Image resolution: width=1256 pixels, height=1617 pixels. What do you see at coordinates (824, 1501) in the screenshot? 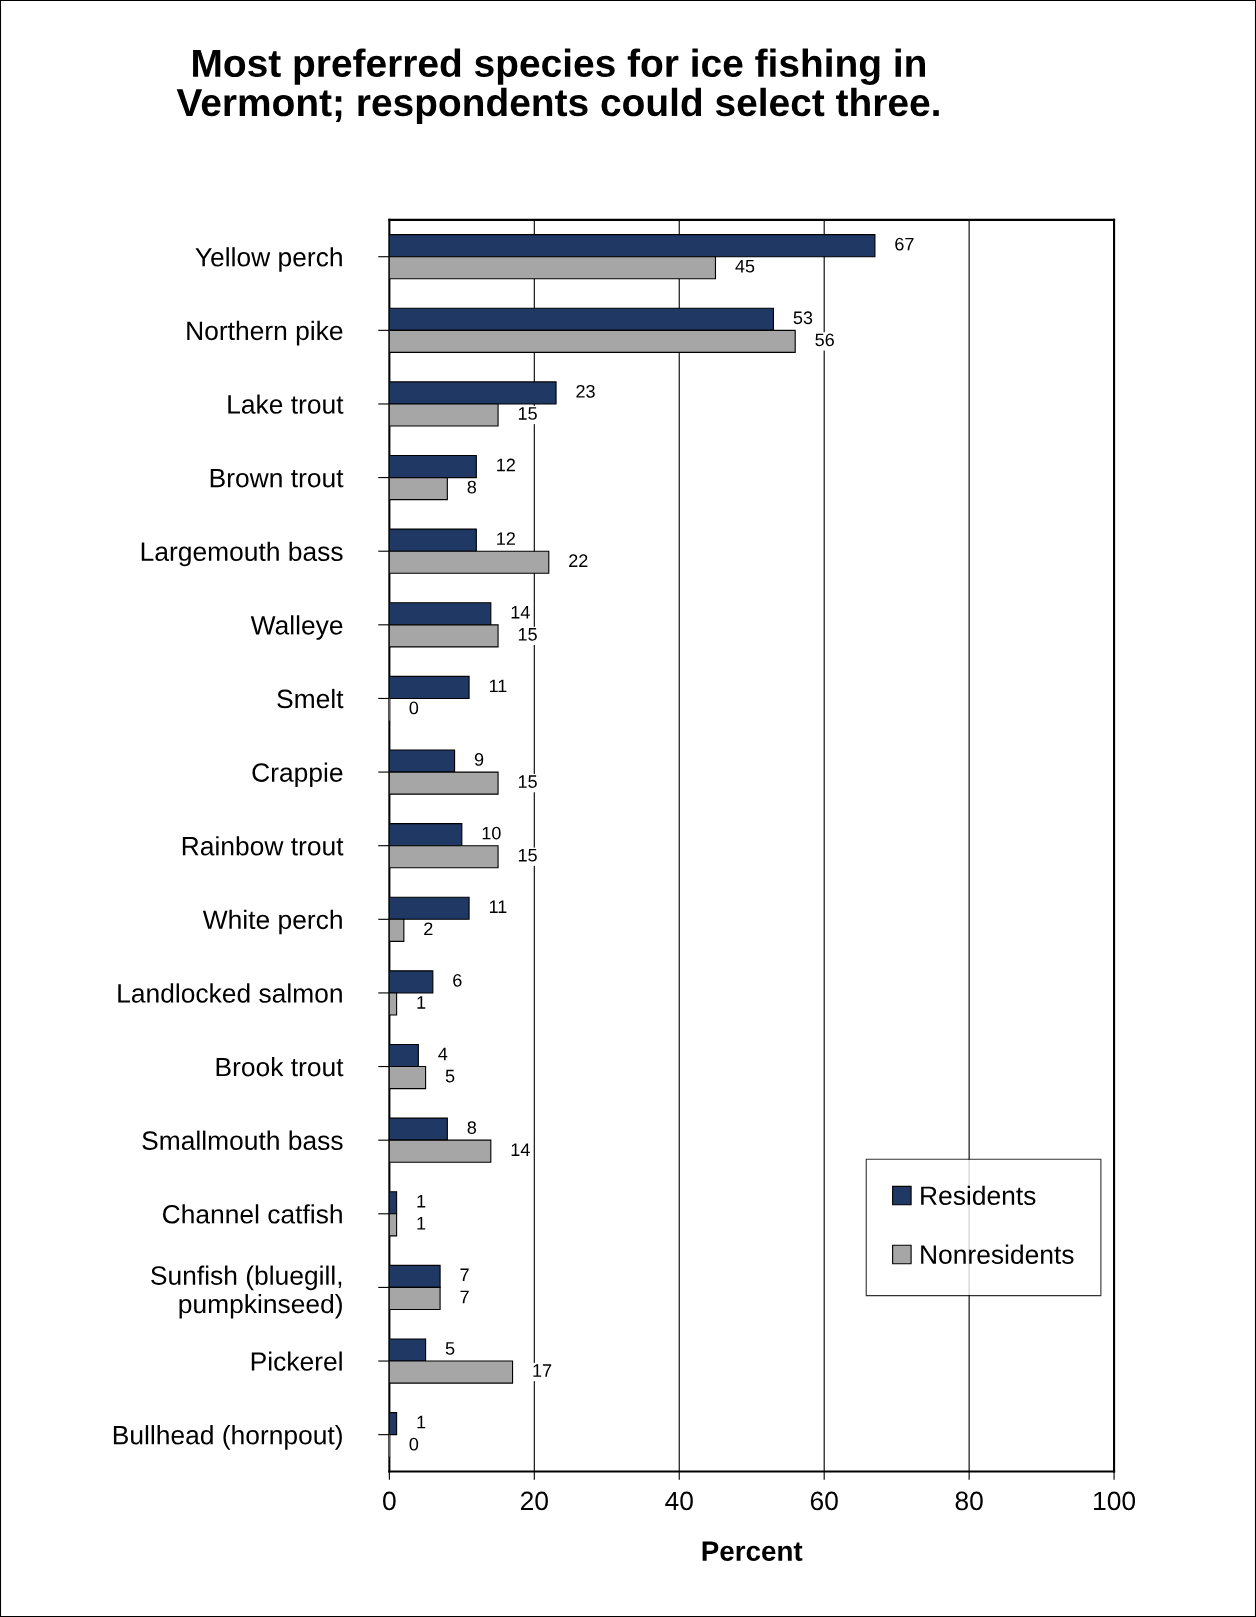
I see `x-tick-label: 60` at bounding box center [824, 1501].